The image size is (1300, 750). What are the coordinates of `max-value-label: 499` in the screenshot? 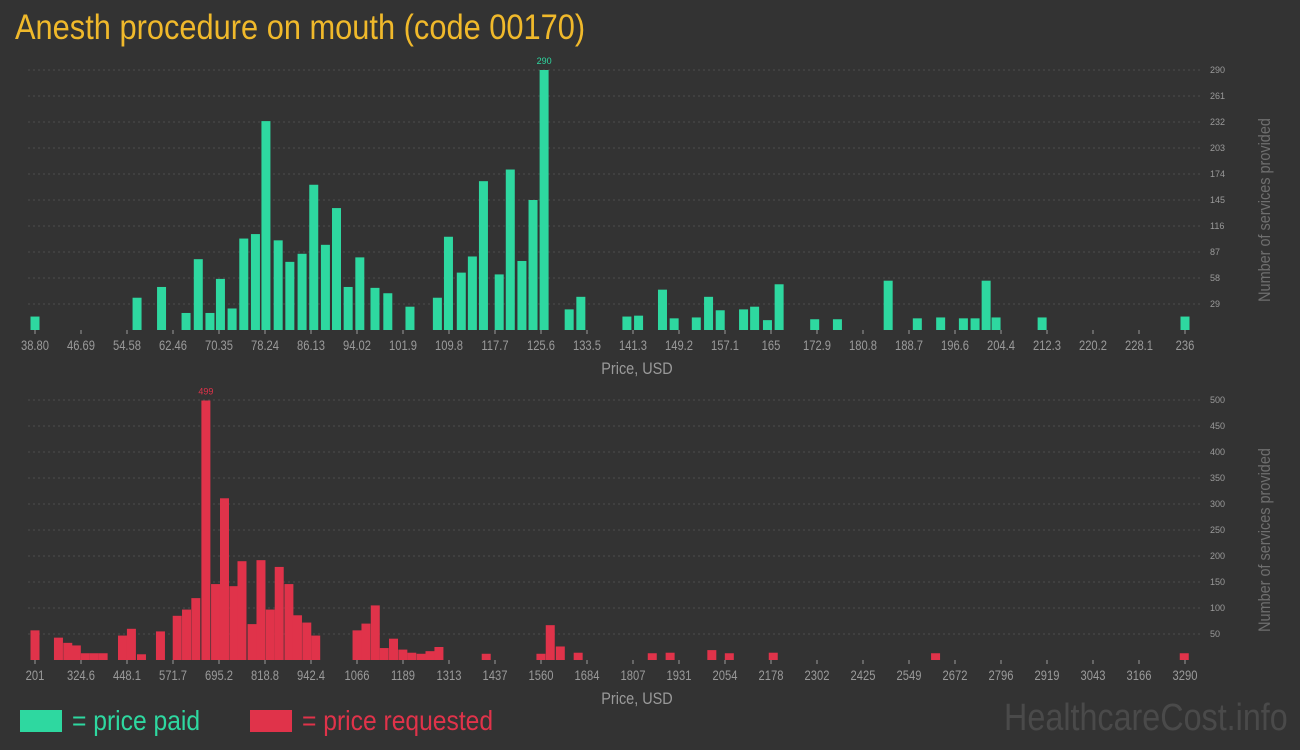 It's located at (205, 392).